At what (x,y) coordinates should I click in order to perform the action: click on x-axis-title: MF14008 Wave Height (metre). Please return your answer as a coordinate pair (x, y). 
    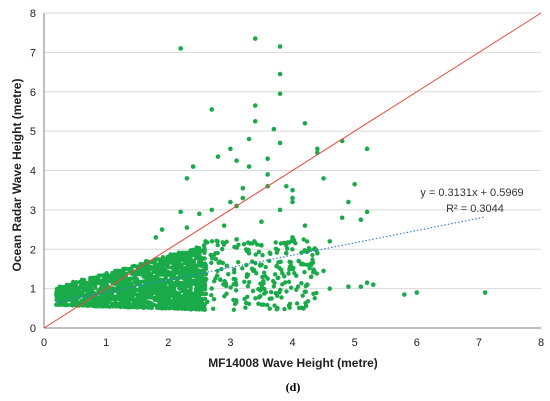
    Looking at the image, I should click on (293, 363).